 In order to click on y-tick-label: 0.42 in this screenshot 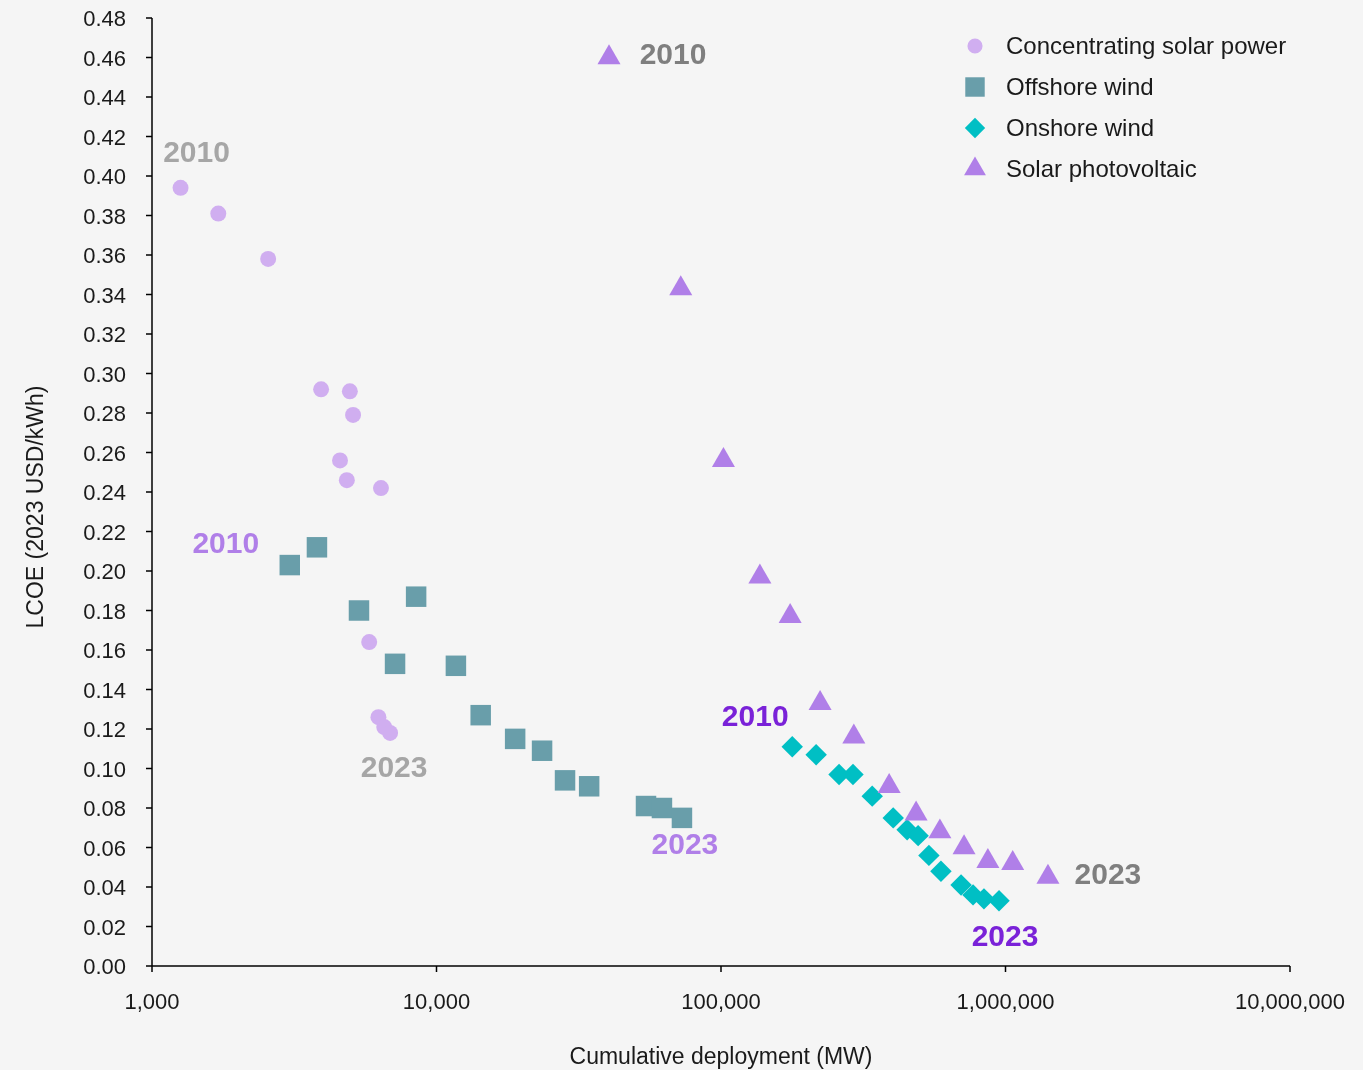, I will do `click(104, 137)`.